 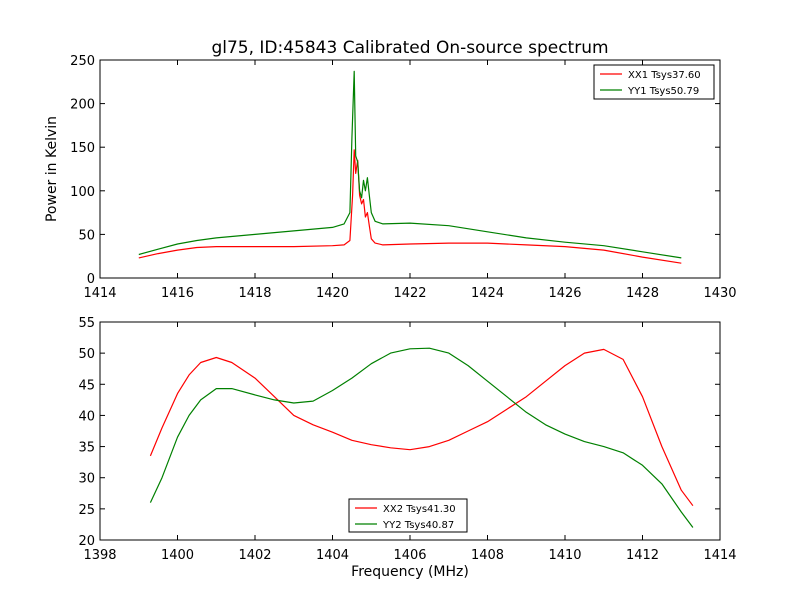 I want to click on bottom-y-tick-label: 20, so click(x=86, y=541).